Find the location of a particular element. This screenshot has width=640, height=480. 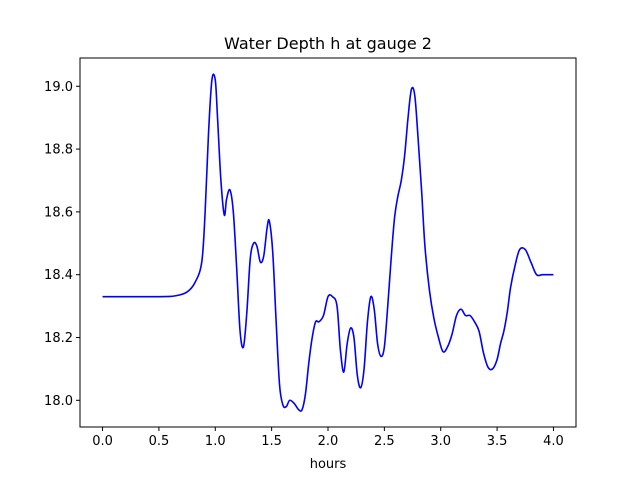

y-tick-label: 18.0 is located at coordinates (58, 401).